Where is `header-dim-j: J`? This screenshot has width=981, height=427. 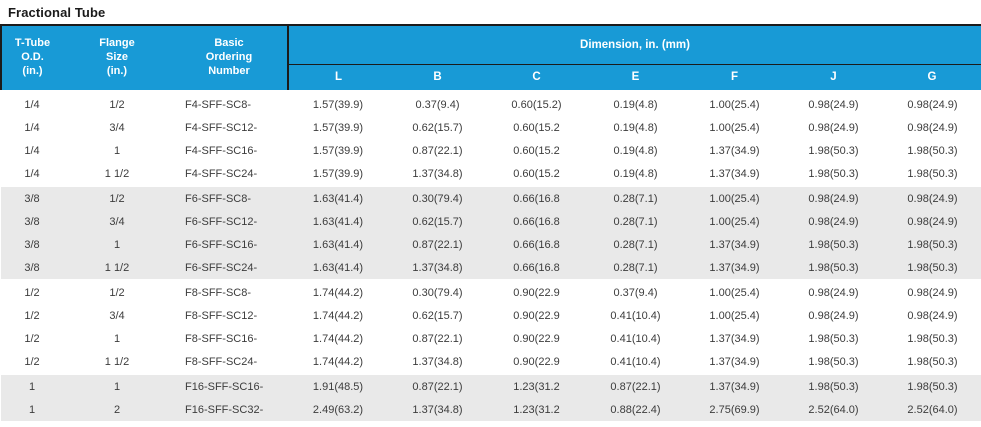
header-dim-j: J is located at coordinates (833, 78).